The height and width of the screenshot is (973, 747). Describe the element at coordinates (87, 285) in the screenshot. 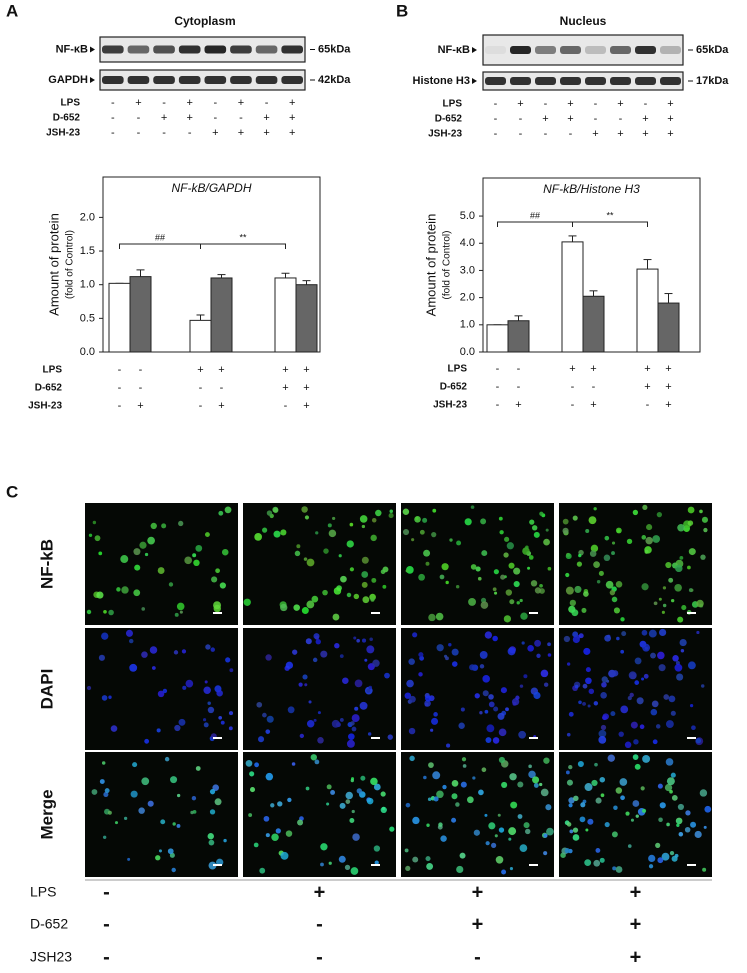

I see `y-tick-label: 1.0` at that location.